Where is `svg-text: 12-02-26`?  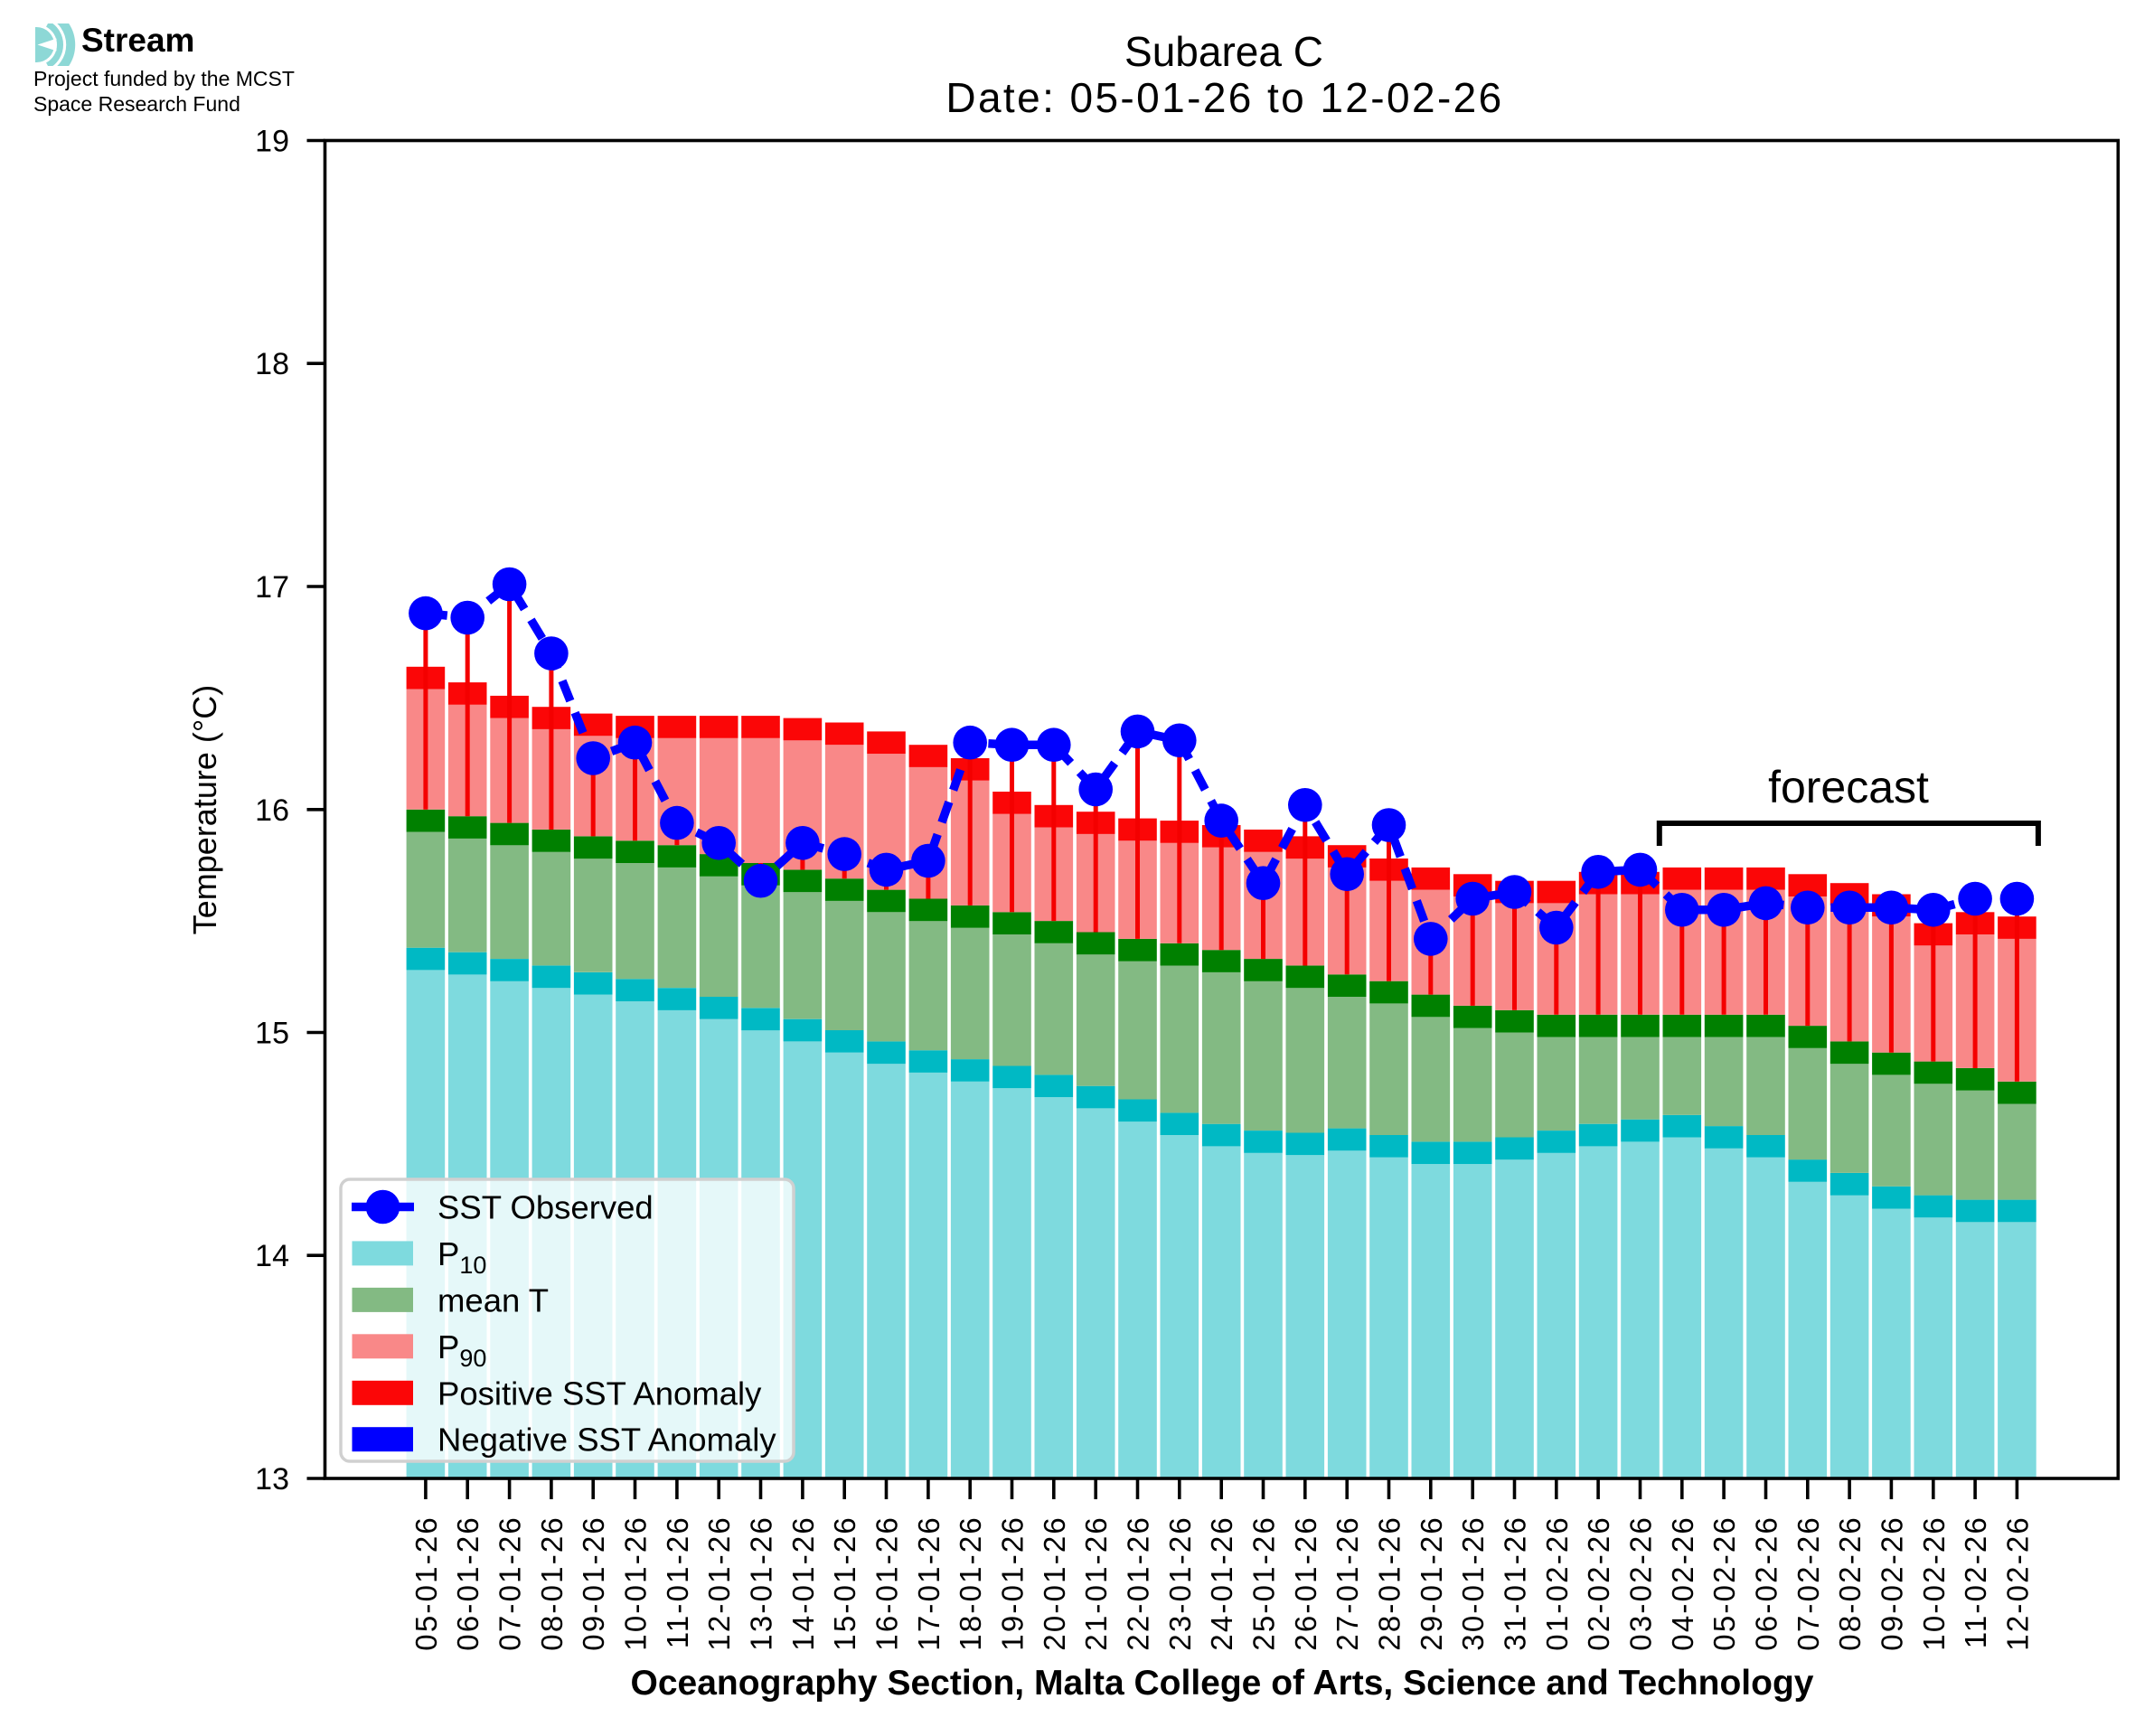
svg-text: 12-02-26 is located at coordinates (2017, 1583).